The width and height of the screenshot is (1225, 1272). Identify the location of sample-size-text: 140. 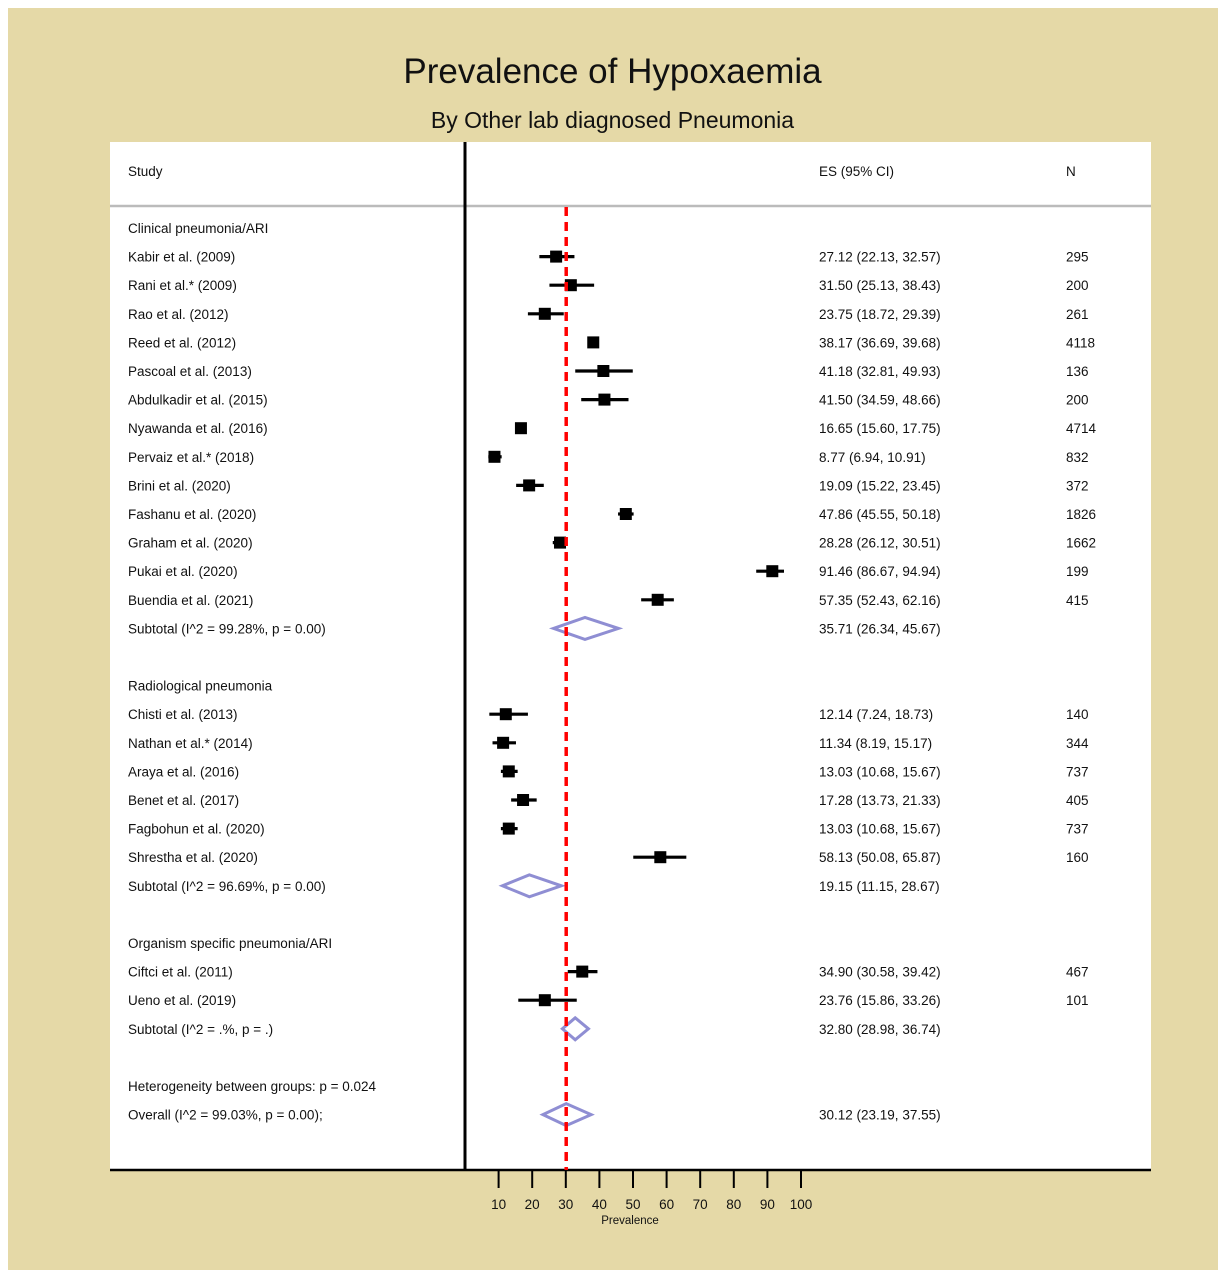
(1077, 714).